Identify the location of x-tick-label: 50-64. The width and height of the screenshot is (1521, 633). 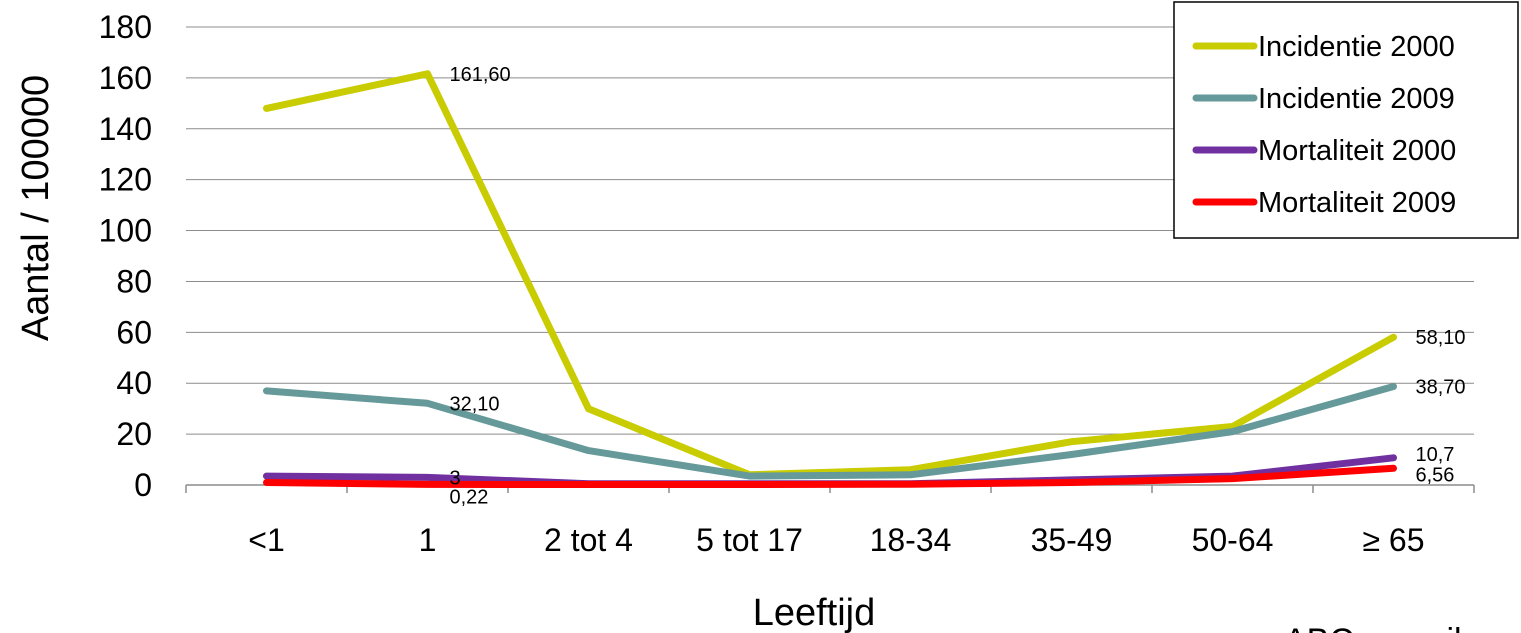
(1233, 540).